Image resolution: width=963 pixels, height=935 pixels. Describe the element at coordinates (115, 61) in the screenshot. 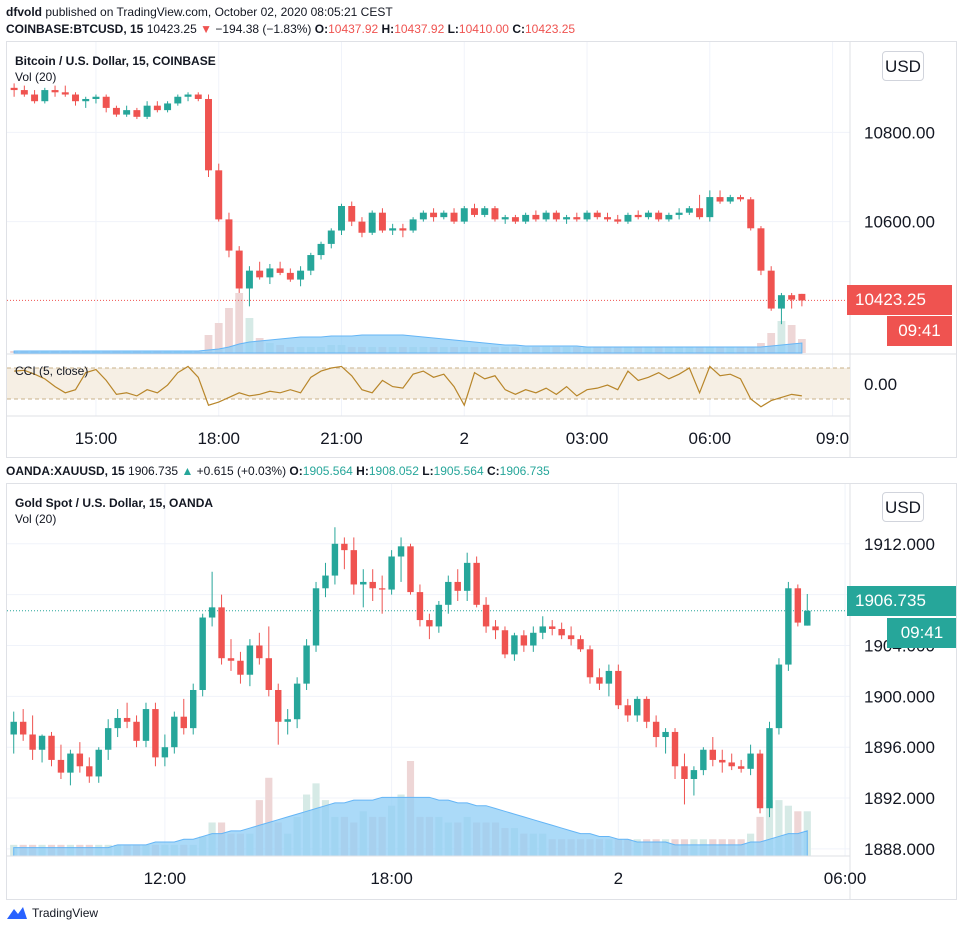

I see `btc-chart-title: Bitcoin / U.S. Dollar, 15, COINBASE` at that location.